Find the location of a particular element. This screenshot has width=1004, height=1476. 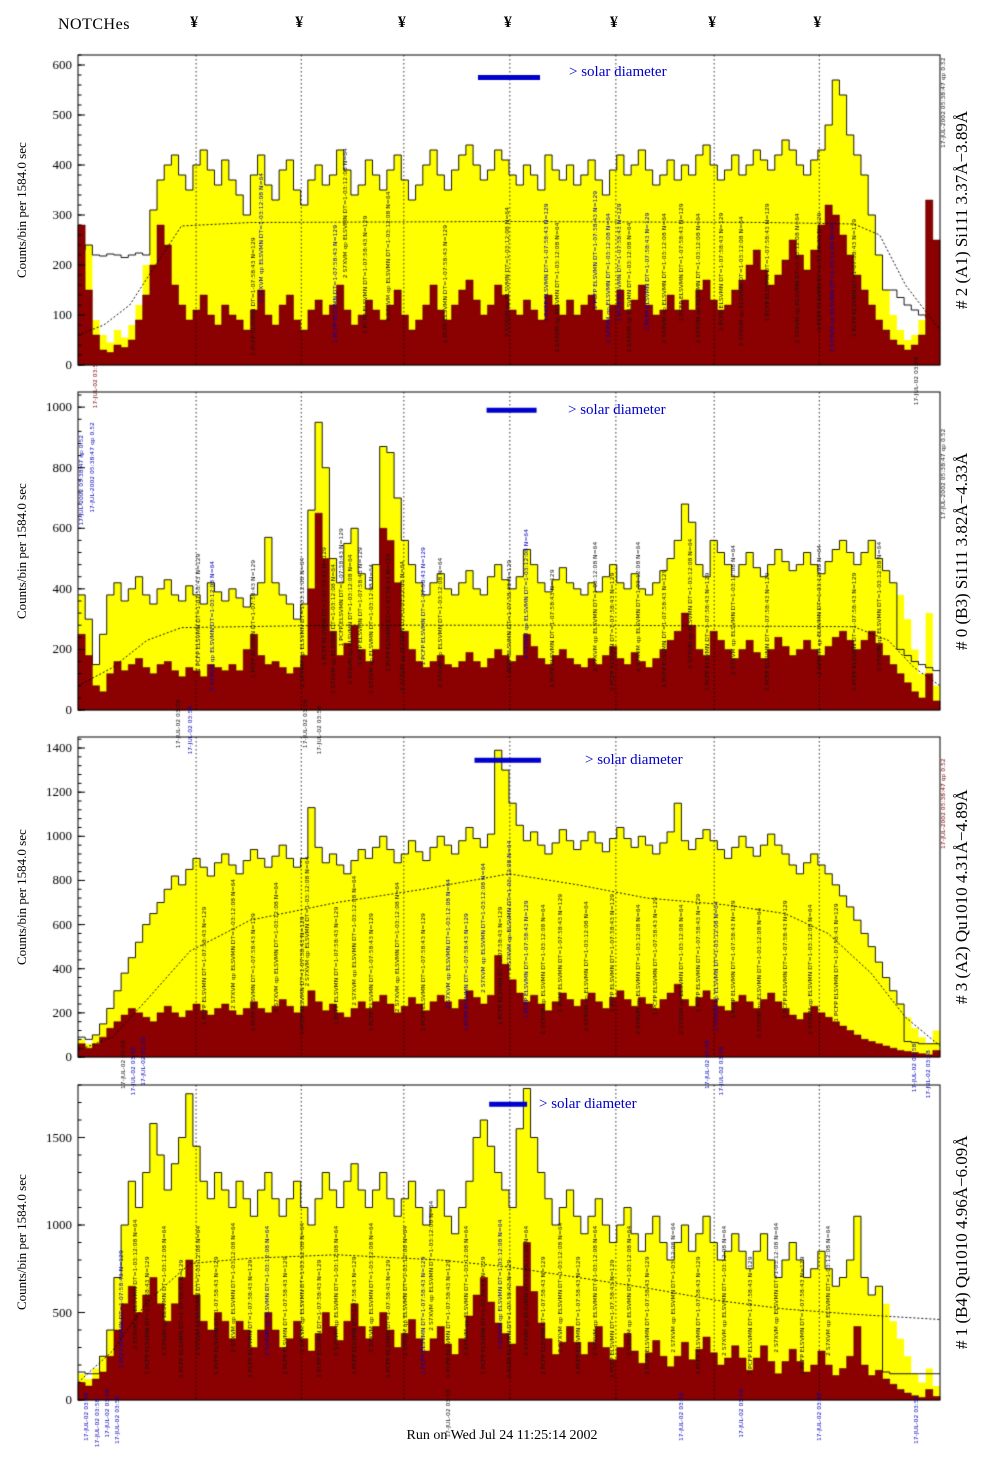

panel4-channel-label: # 1 (B4) Qu1010 4.96Å−6.09Å is located at coordinates (961, 1242).